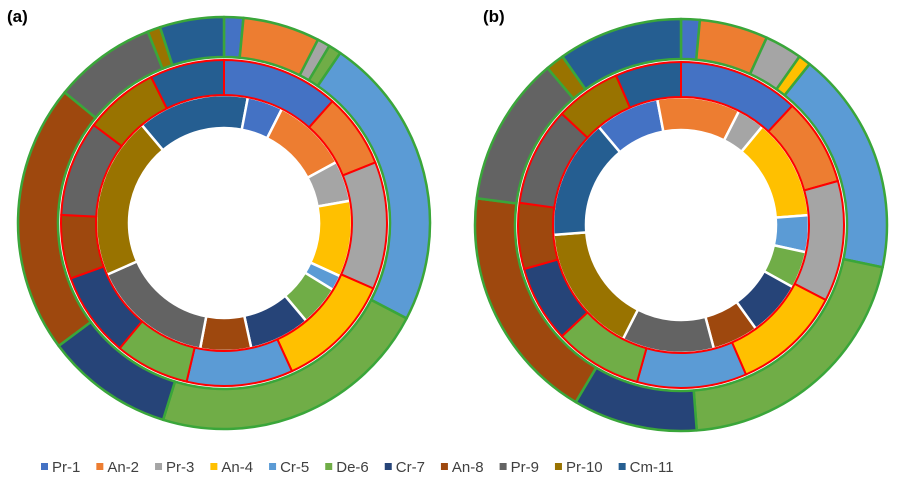  I want to click on panel-label-b: (b), so click(494, 16).